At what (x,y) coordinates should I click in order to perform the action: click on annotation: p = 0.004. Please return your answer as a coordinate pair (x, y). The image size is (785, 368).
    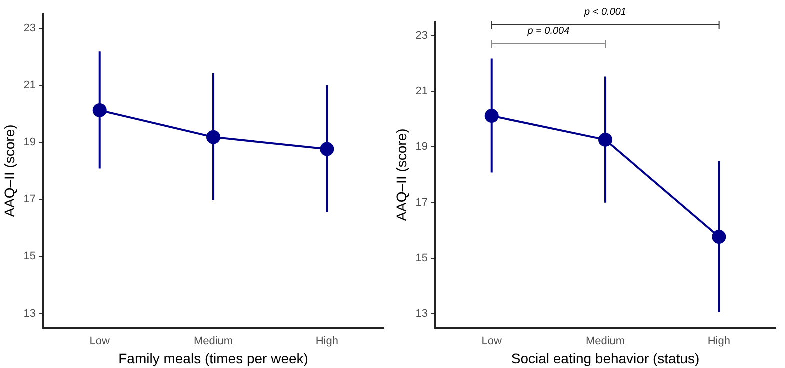
    Looking at the image, I should click on (548, 32).